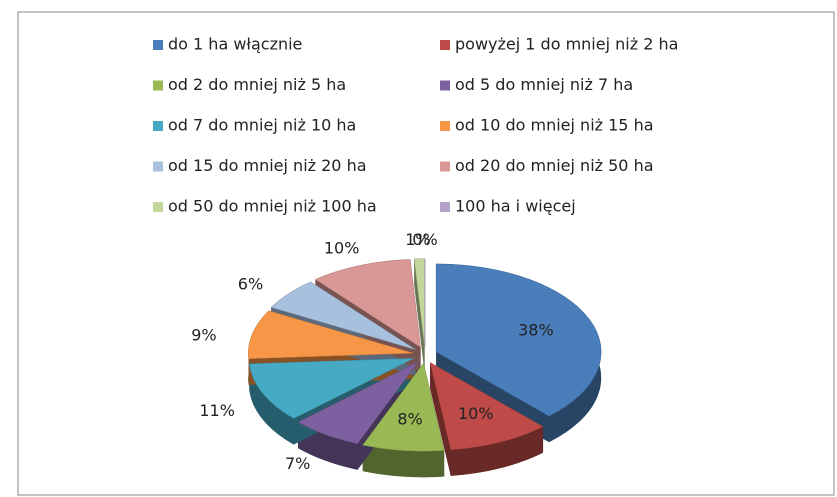 The height and width of the screenshot is (497, 837). What do you see at coordinates (250, 283) in the screenshot?
I see `data-label: 6%` at bounding box center [250, 283].